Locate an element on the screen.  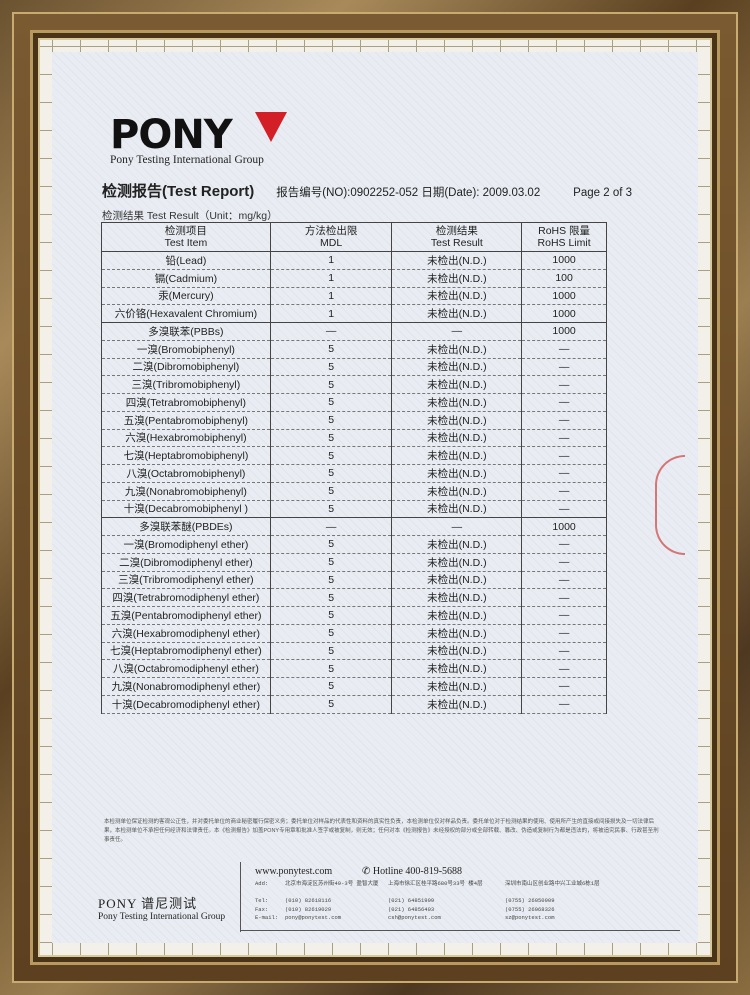
column-header: 检测项目 Test Item is located at coordinates (186, 237).